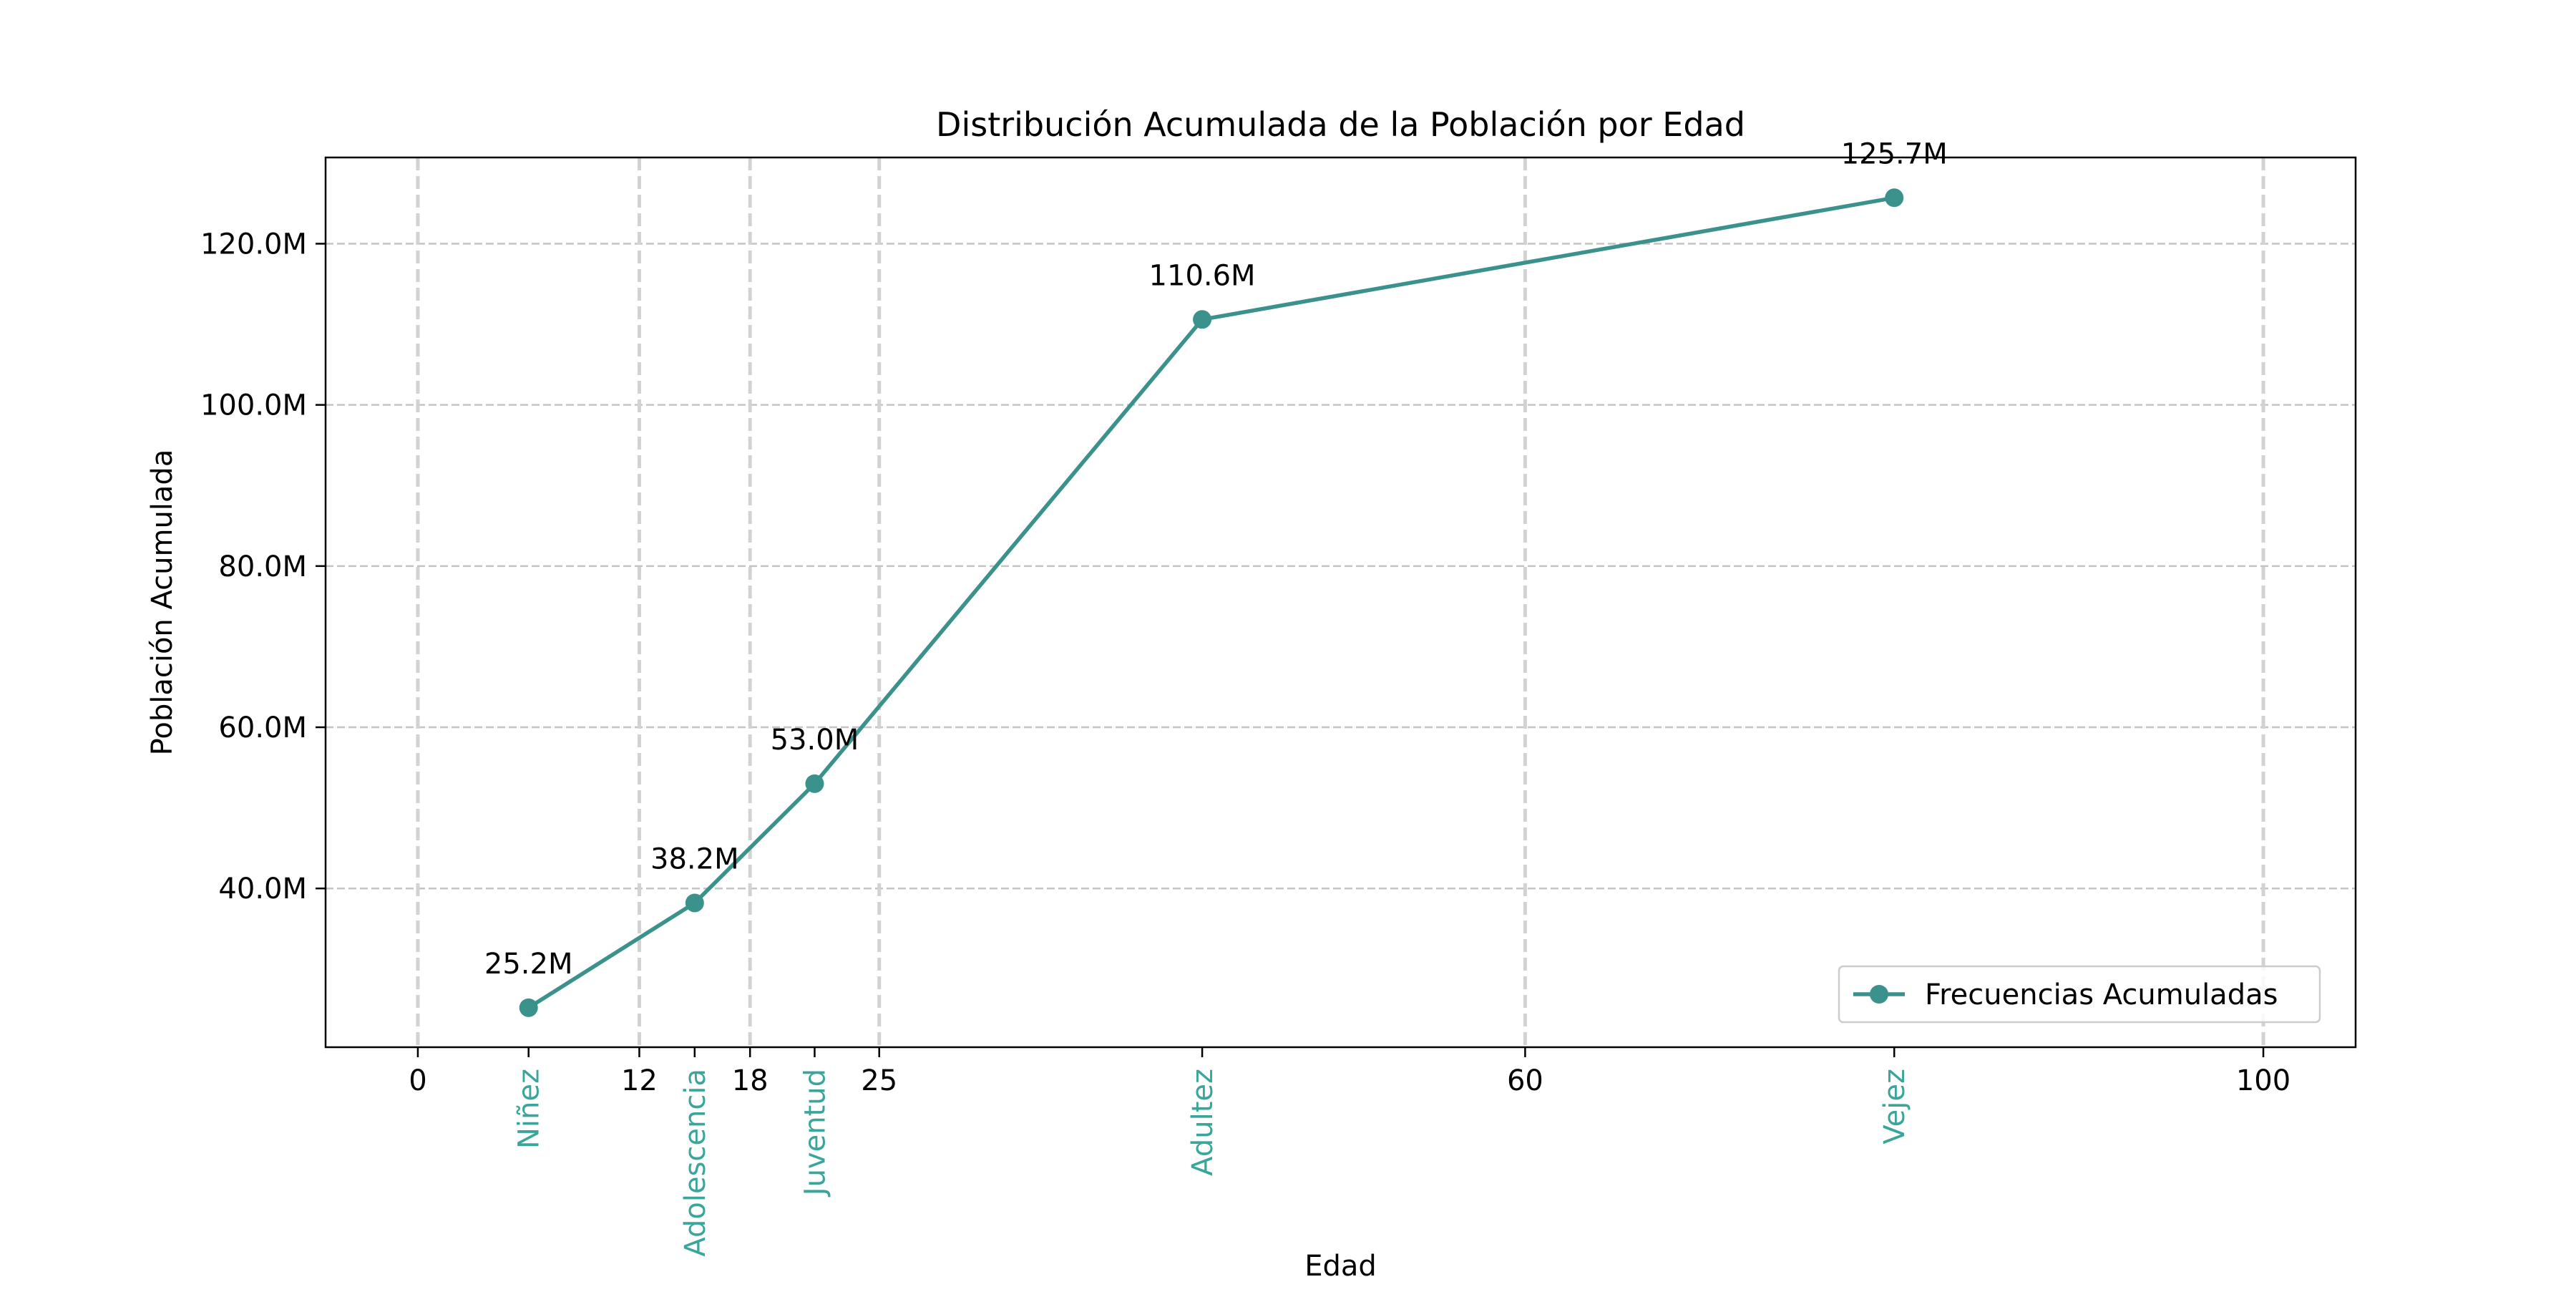 The image size is (2576, 1292). I want to click on data-label: 110.6M, so click(1202, 275).